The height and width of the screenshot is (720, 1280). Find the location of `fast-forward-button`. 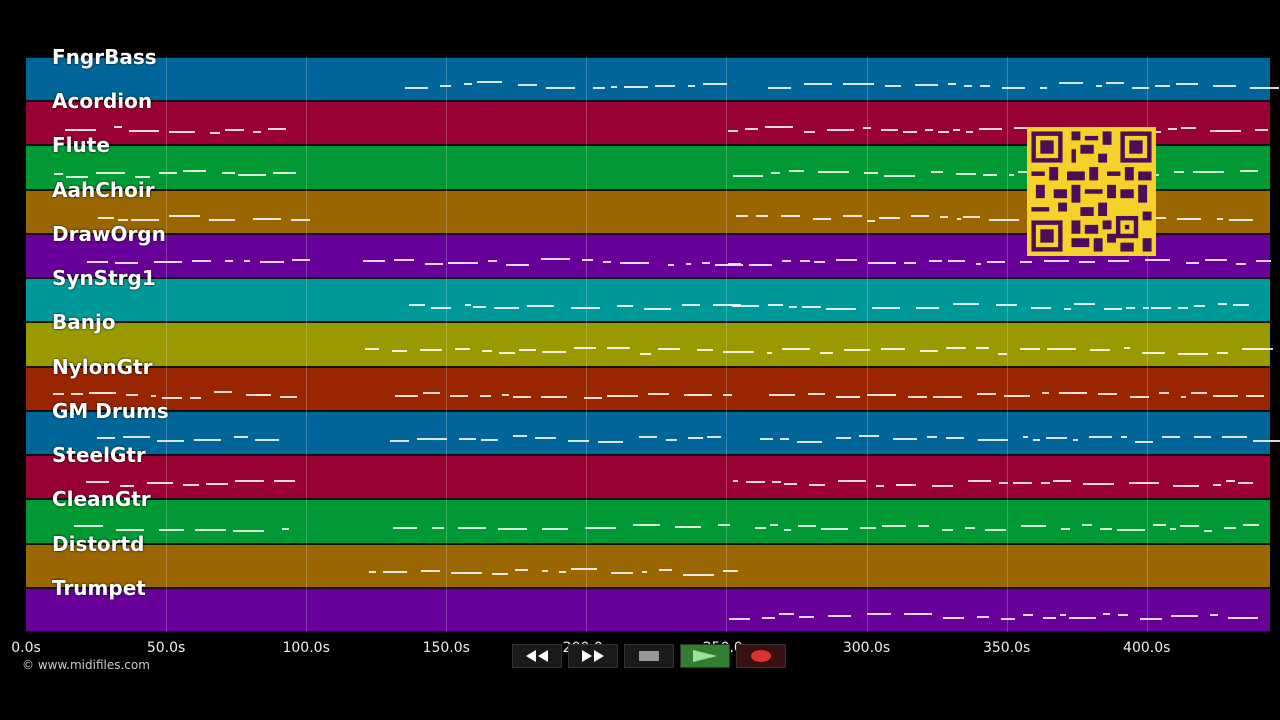

fast-forward-button is located at coordinates (593, 656).